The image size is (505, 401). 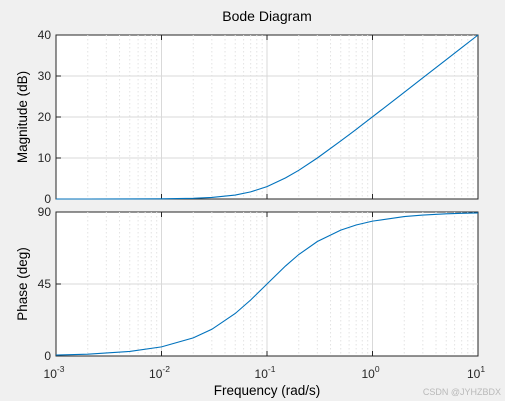 I want to click on x-tick-label: 10¹, so click(x=476, y=372).